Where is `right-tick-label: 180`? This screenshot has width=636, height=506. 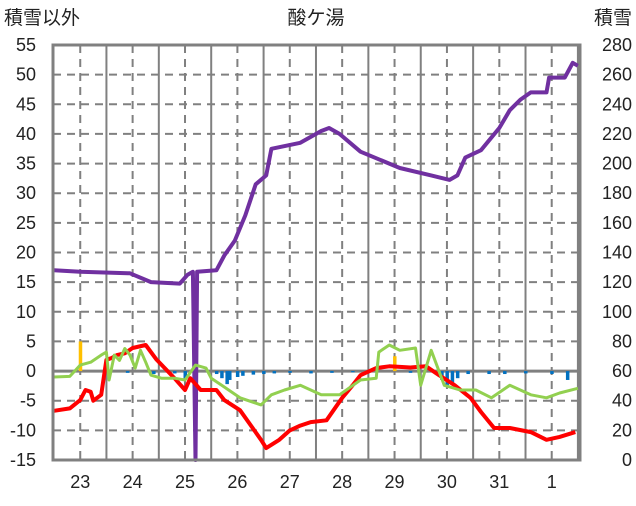 right-tick-label: 180 is located at coordinates (617, 193).